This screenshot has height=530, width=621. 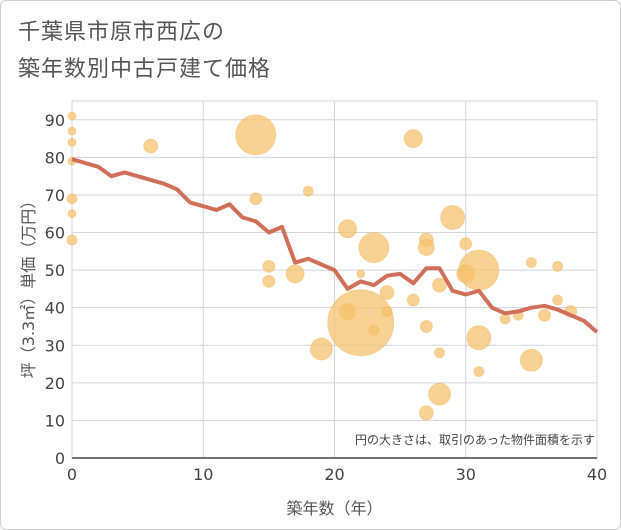 I want to click on y-tick-label: 90, so click(x=55, y=120).